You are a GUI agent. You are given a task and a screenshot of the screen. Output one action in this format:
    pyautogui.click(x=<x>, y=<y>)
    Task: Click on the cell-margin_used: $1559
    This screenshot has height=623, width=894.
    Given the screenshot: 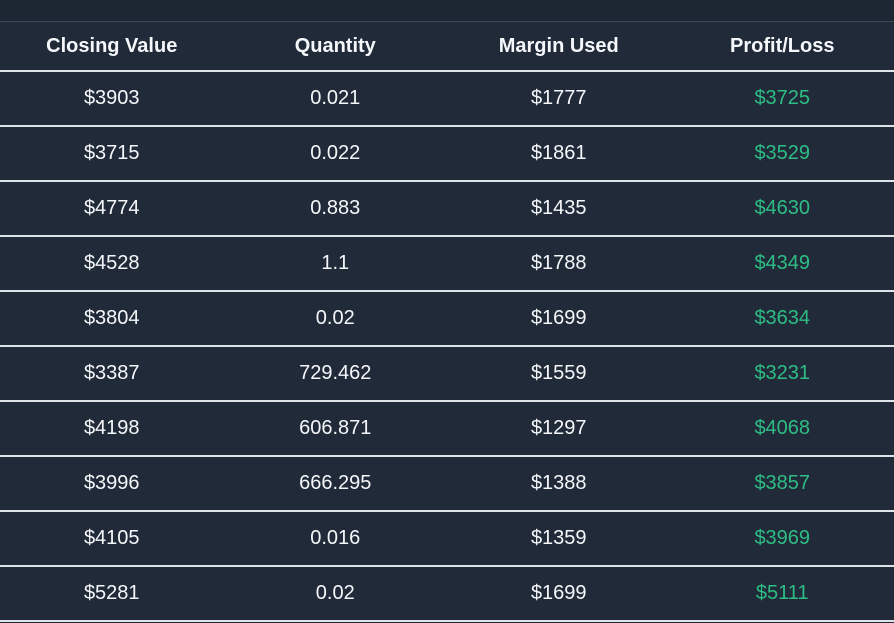 What is the action you would take?
    pyautogui.click(x=559, y=374)
    